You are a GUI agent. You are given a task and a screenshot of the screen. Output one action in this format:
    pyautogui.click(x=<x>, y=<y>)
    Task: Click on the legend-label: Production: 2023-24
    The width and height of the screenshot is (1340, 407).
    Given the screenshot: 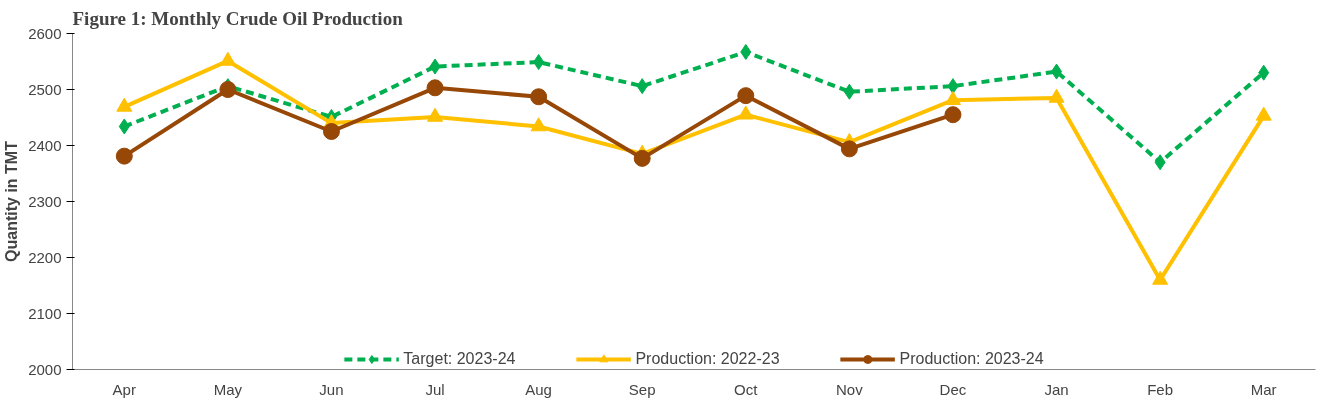 What is the action you would take?
    pyautogui.click(x=971, y=359)
    